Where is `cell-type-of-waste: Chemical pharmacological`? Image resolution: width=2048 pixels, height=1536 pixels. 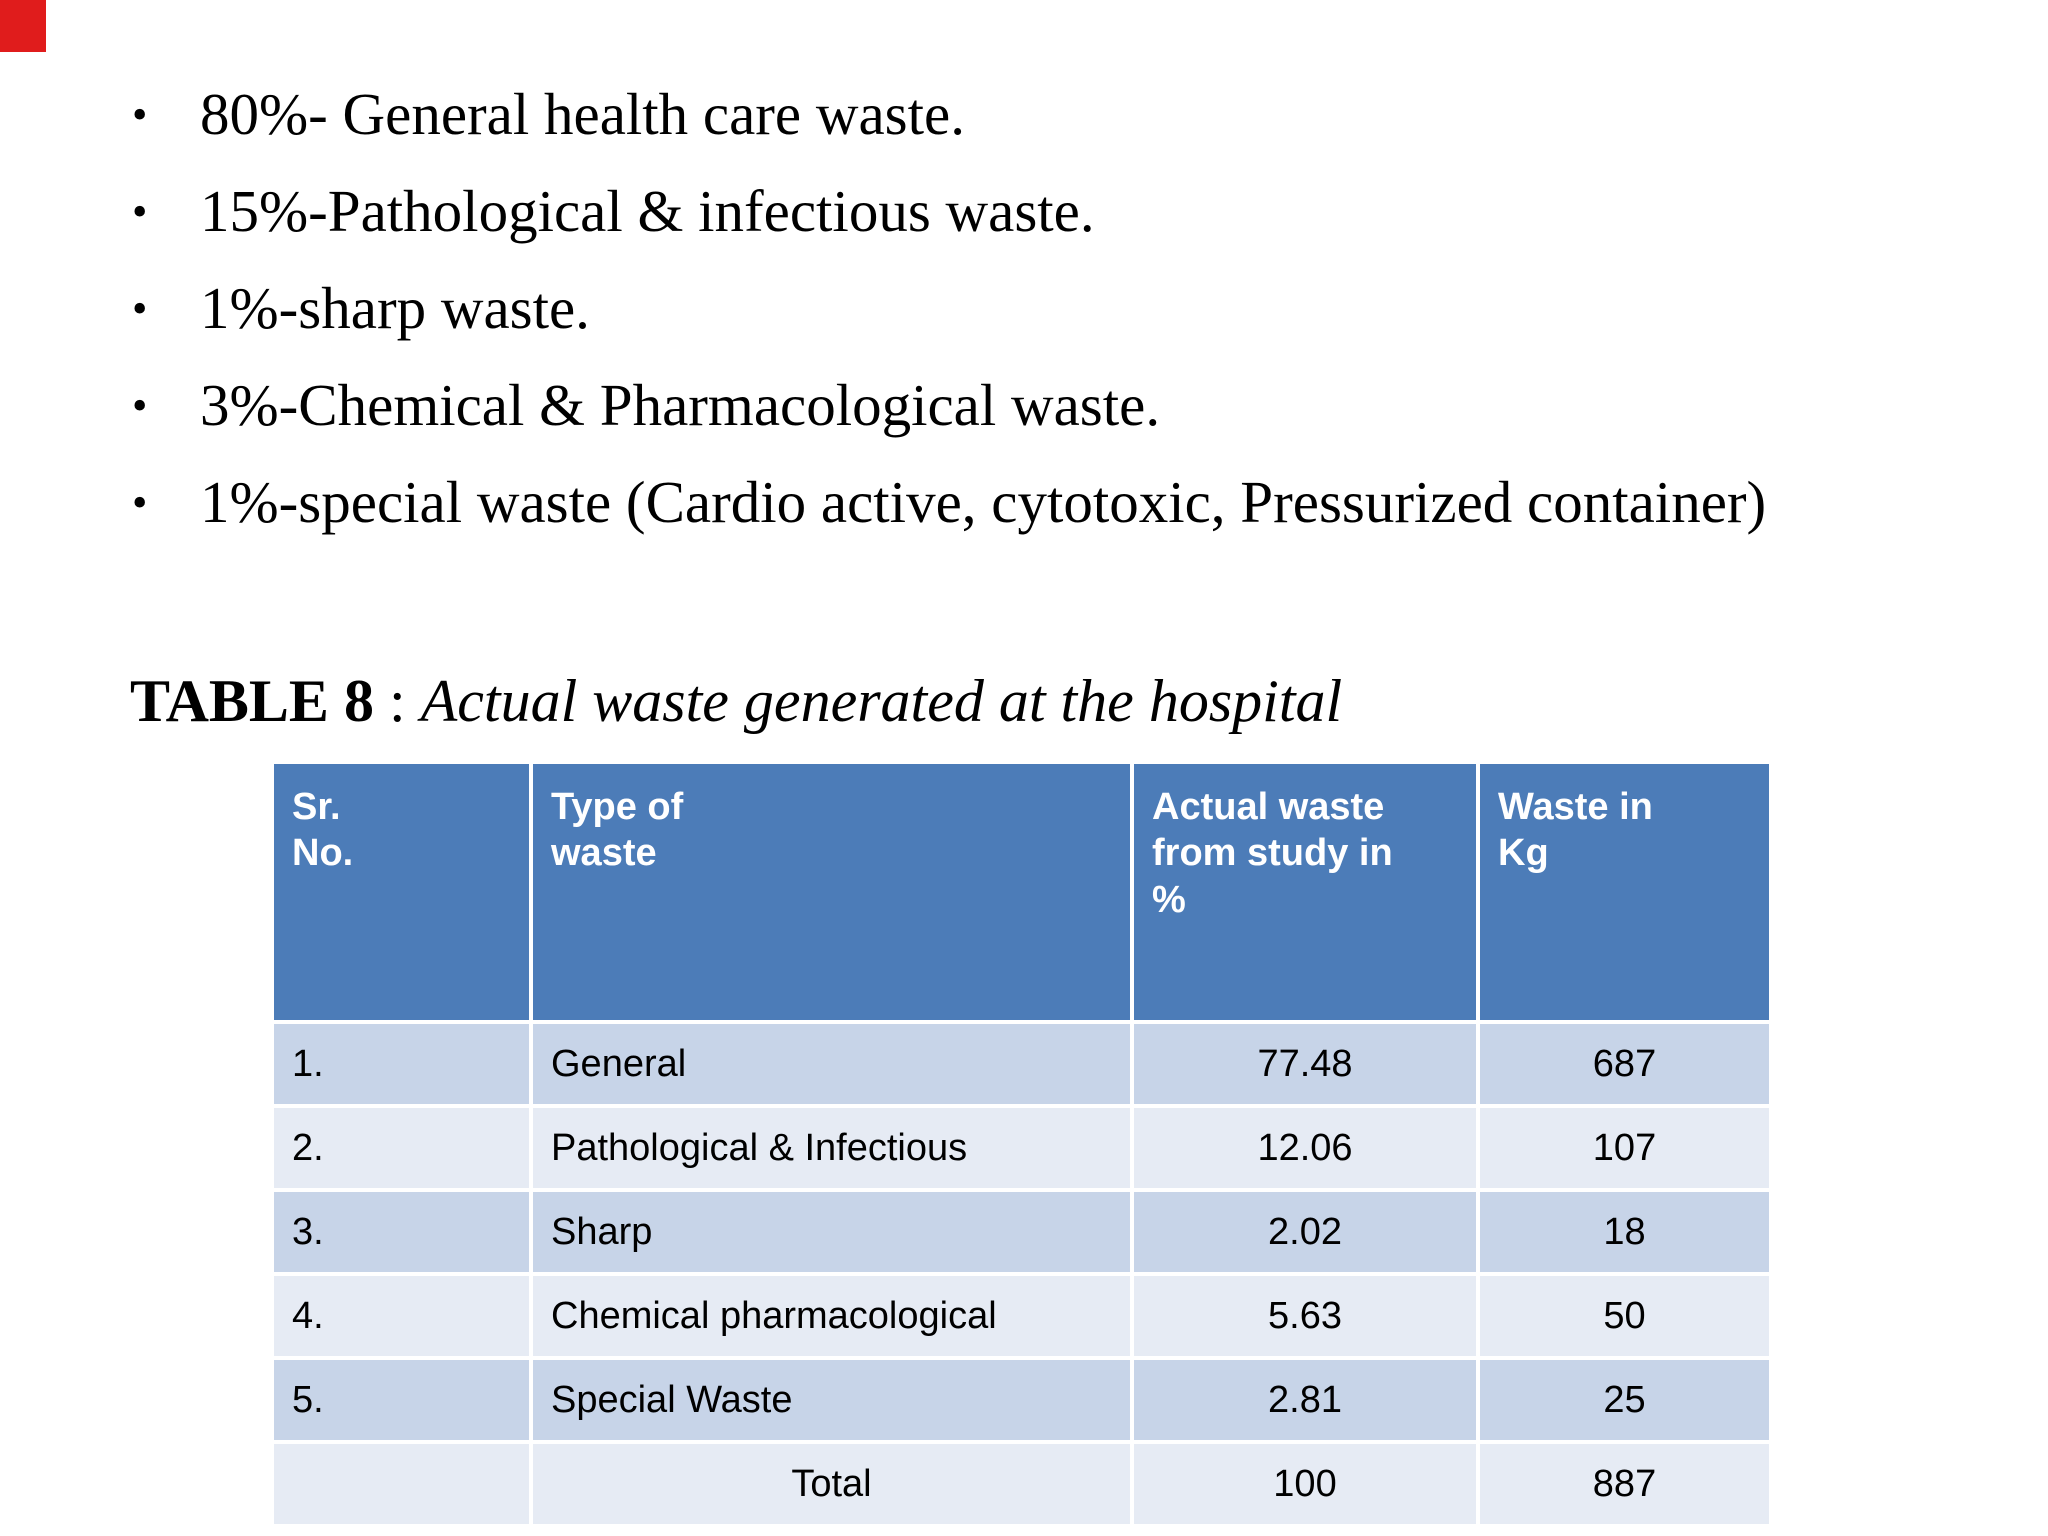 cell-type-of-waste: Chemical pharmacological is located at coordinates (831, 1316).